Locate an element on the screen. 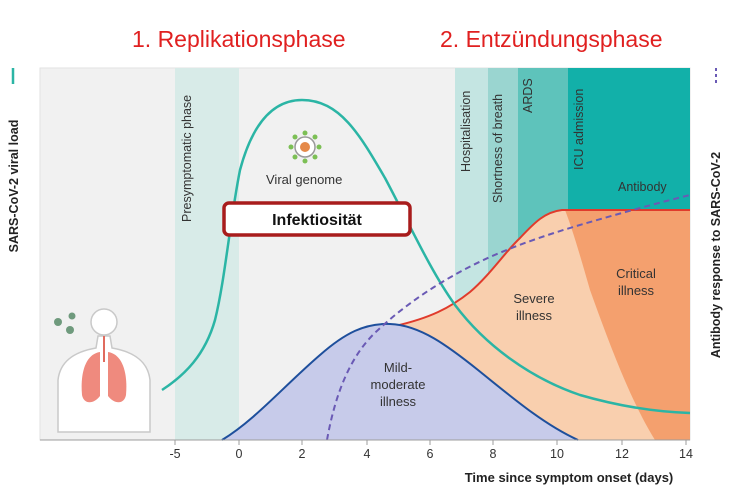 The height and width of the screenshot is (499, 734). severe-illness-line is located at coordinates (542, 268).